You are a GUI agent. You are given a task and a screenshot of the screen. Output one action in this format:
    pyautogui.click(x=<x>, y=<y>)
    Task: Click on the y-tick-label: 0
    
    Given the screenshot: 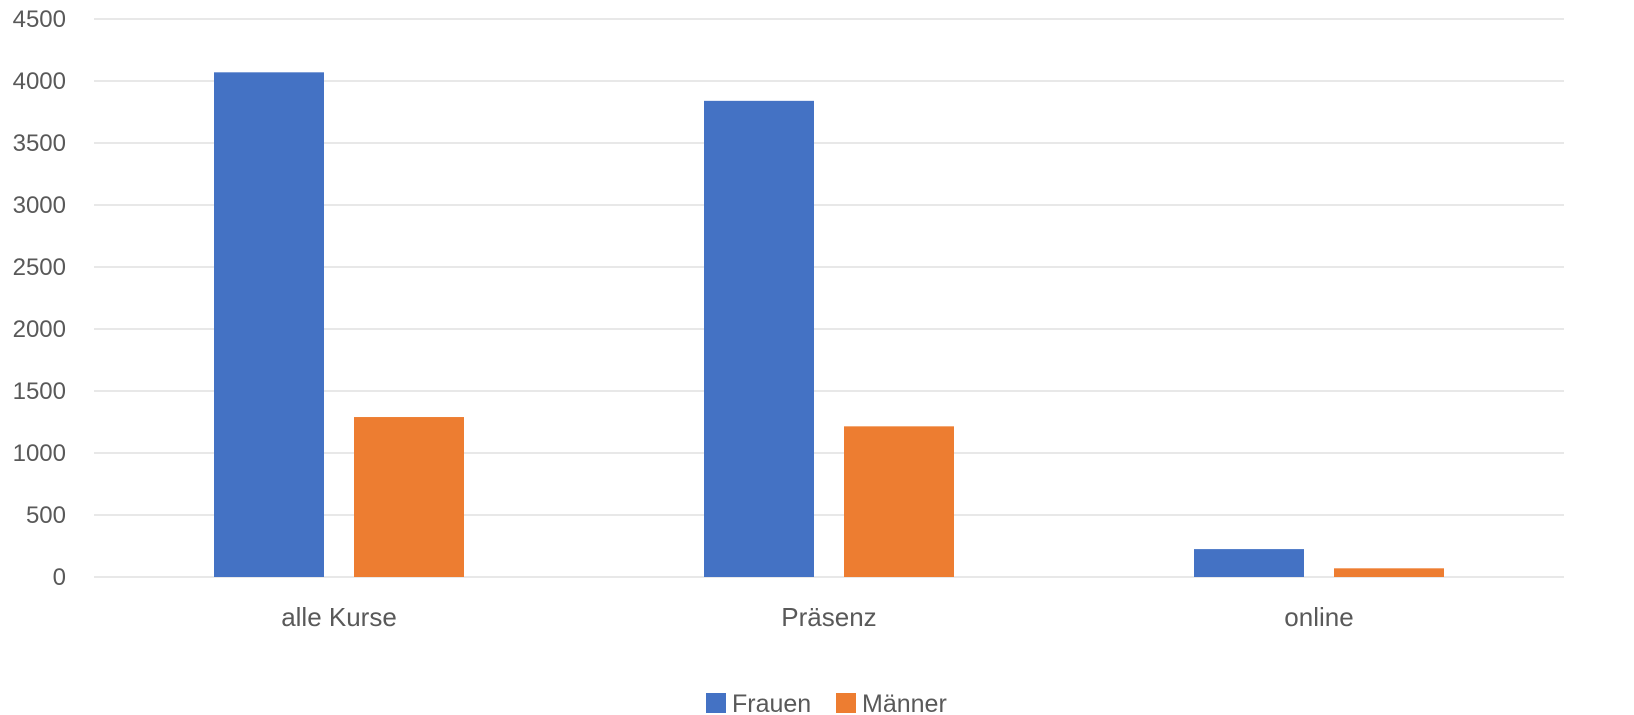 What is the action you would take?
    pyautogui.click(x=59, y=577)
    